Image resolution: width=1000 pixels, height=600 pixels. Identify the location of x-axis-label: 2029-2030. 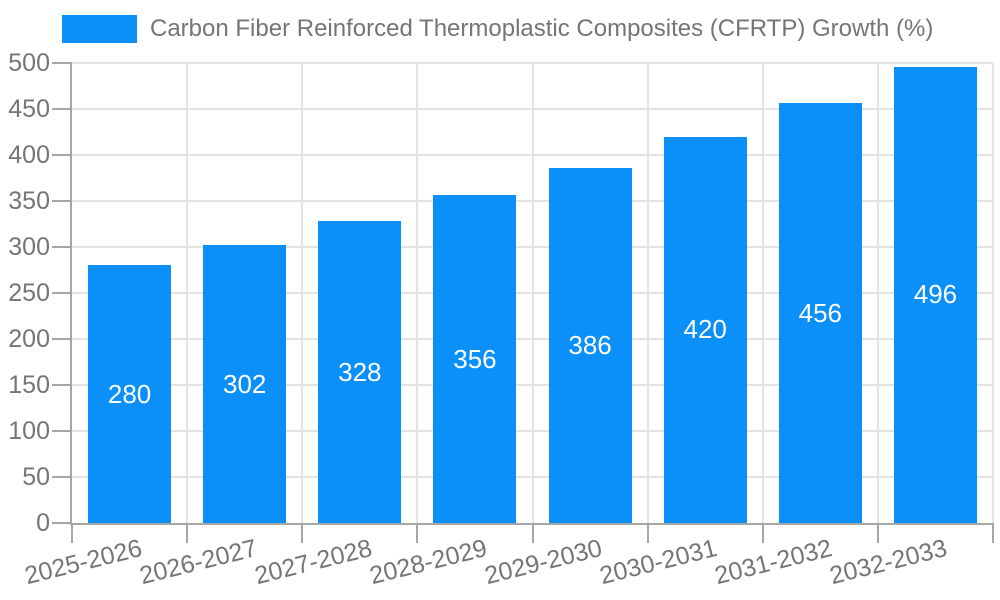
(543, 562).